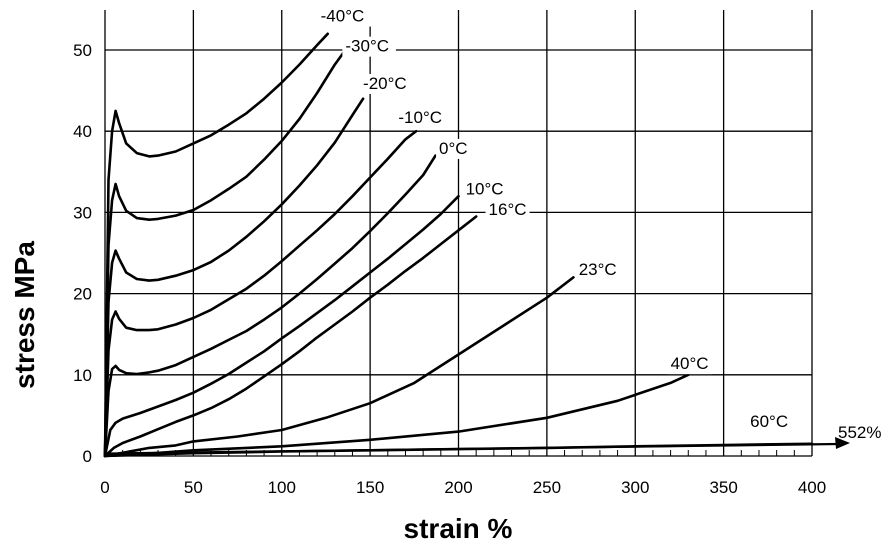 The height and width of the screenshot is (544, 893). Describe the element at coordinates (812, 487) in the screenshot. I see `x-tick-label: 400` at that location.